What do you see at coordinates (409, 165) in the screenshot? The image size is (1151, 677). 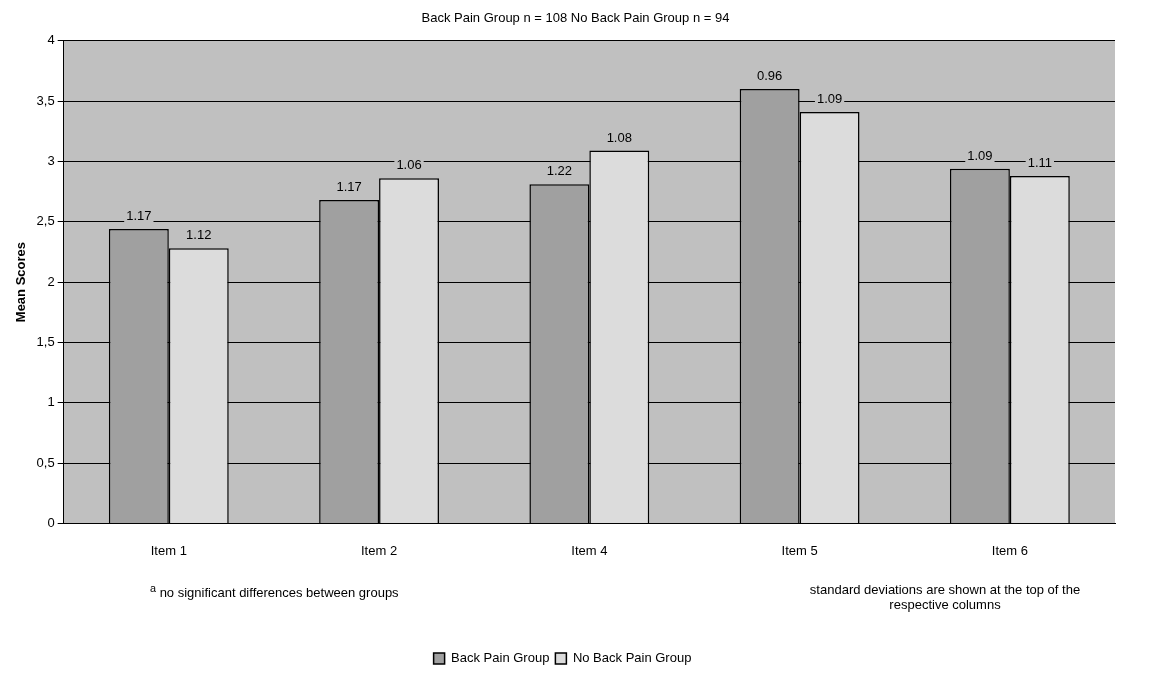 I see `annotation: 1.06` at bounding box center [409, 165].